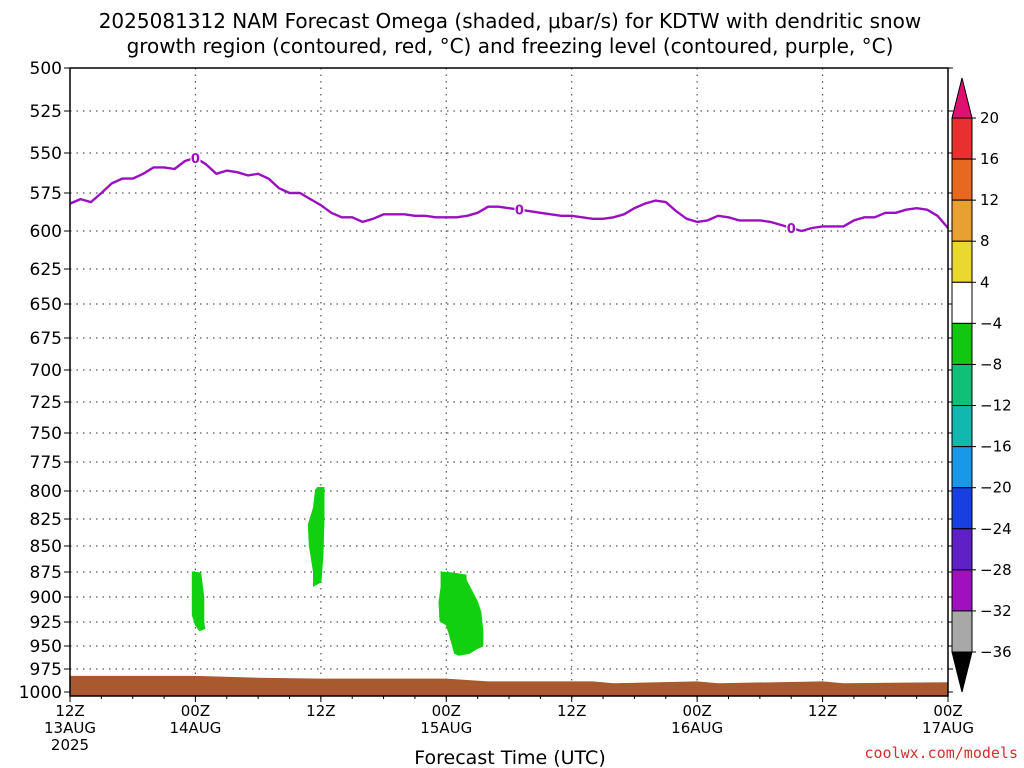  Describe the element at coordinates (46, 339) in the screenshot. I see `y-tick-label: 675` at that location.